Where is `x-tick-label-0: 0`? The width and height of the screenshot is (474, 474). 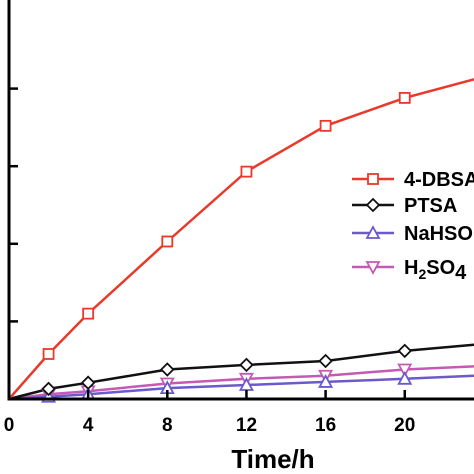 x-tick-label-0: 0 is located at coordinates (9, 425).